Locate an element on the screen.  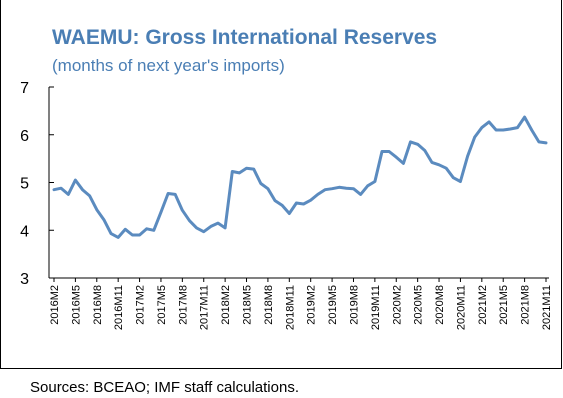
x-tick-label: 2021M5 is located at coordinates (504, 305).